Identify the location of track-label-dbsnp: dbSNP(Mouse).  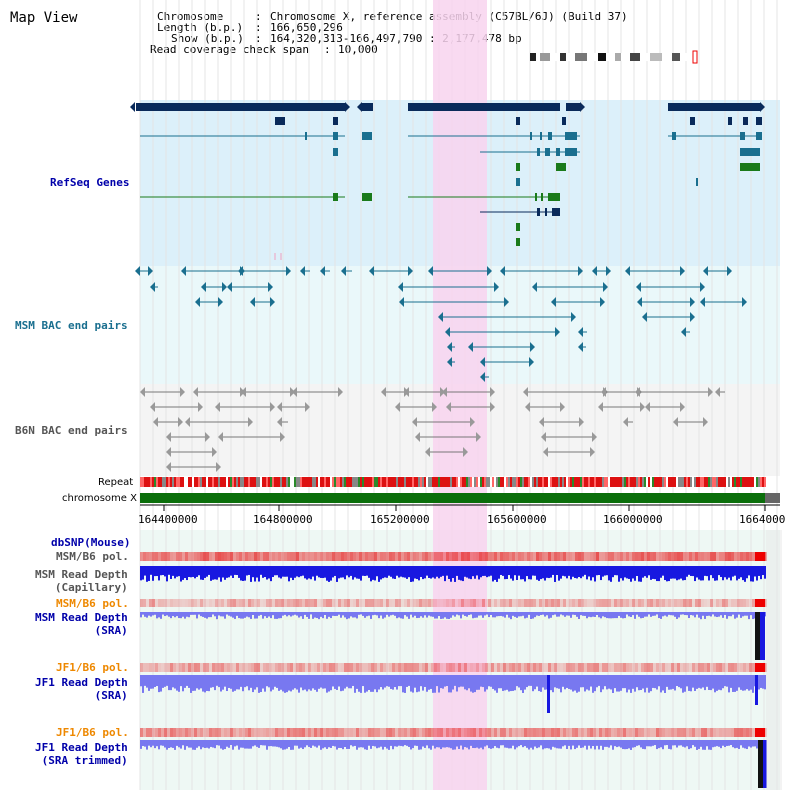
(91, 542).